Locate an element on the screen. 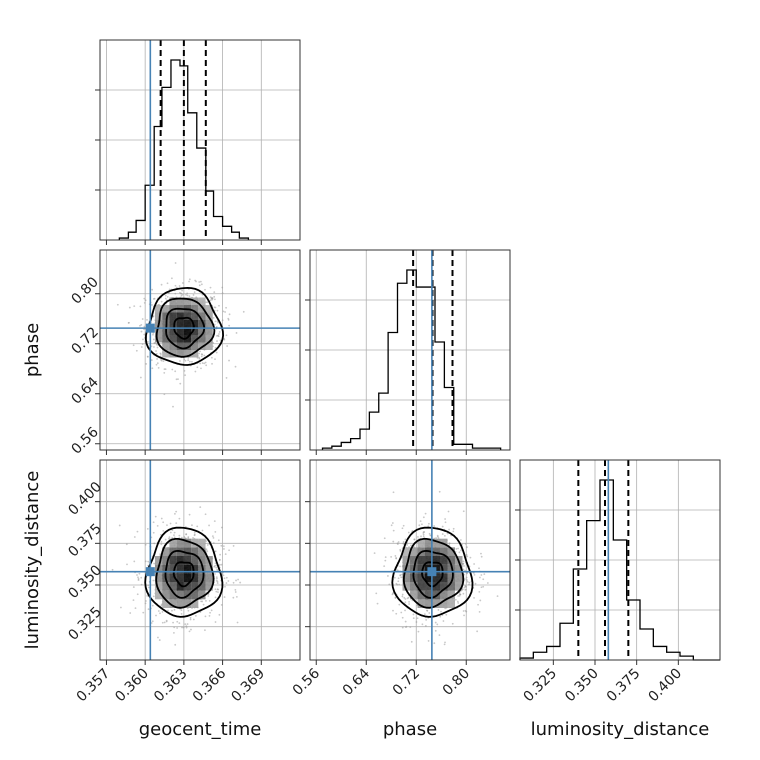  contour-line is located at coordinates (432, 574).